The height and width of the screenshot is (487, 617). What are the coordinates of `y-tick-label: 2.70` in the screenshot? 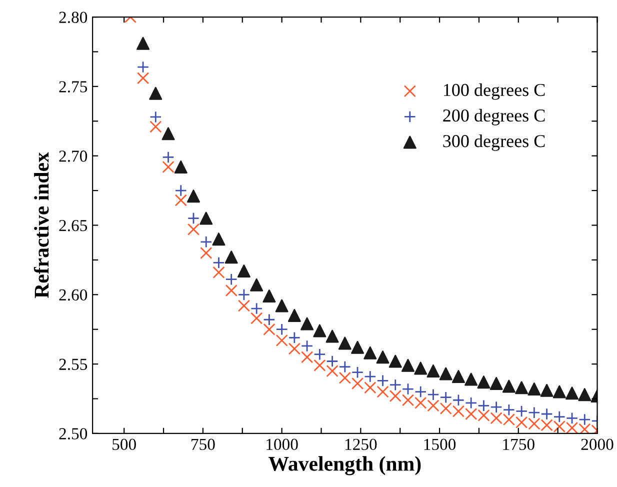 It's located at (73, 156).